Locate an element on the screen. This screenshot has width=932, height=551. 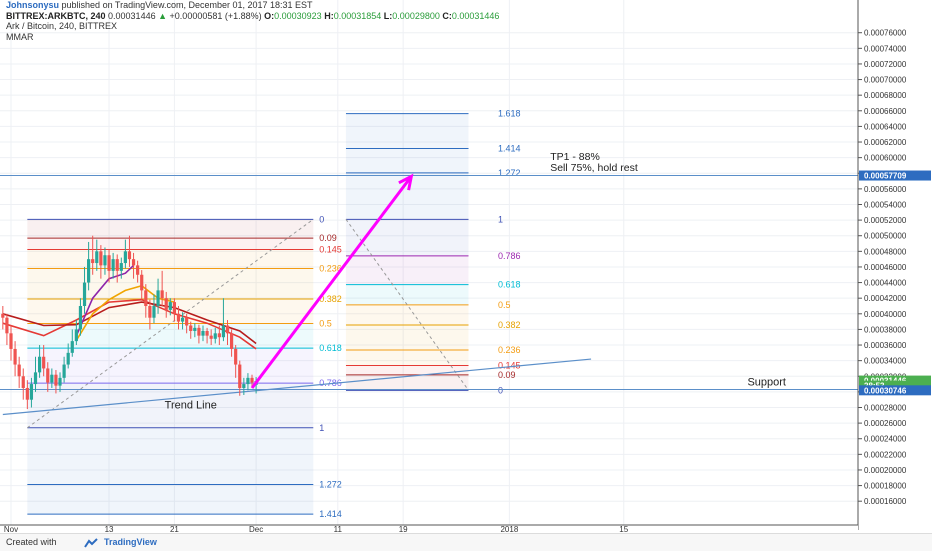
annotation-text: Sell 75%, hold rest is located at coordinates (594, 168).